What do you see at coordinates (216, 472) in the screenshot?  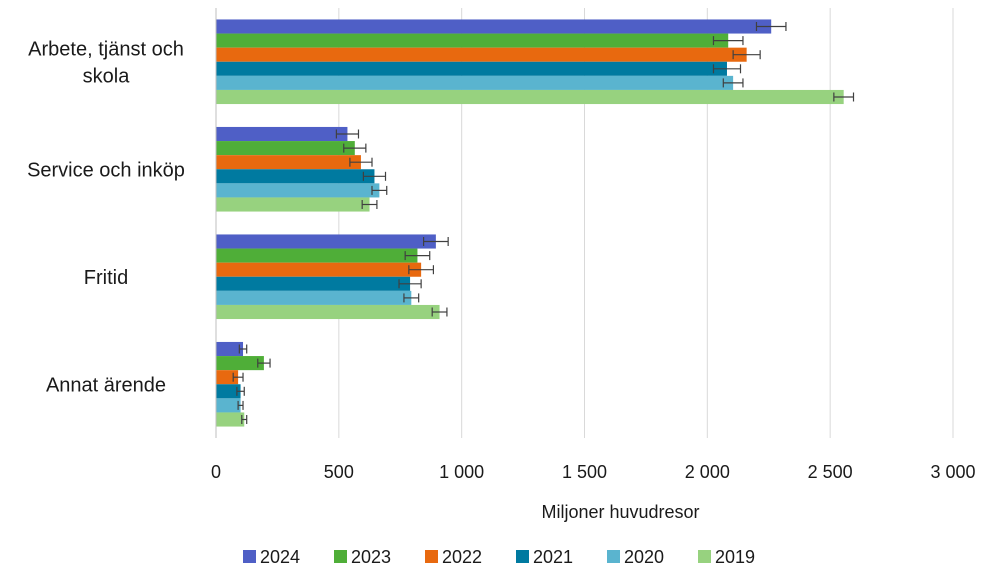 I see `x-tick-label: 0` at bounding box center [216, 472].